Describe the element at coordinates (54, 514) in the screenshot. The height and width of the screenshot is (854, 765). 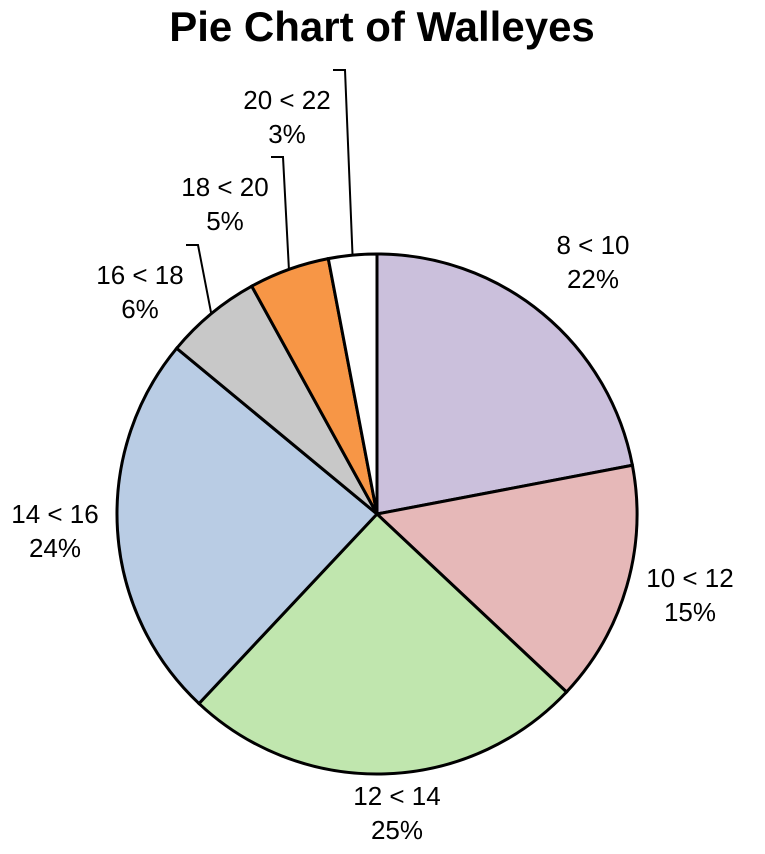
I see `slice-label: 14 < 16` at that location.